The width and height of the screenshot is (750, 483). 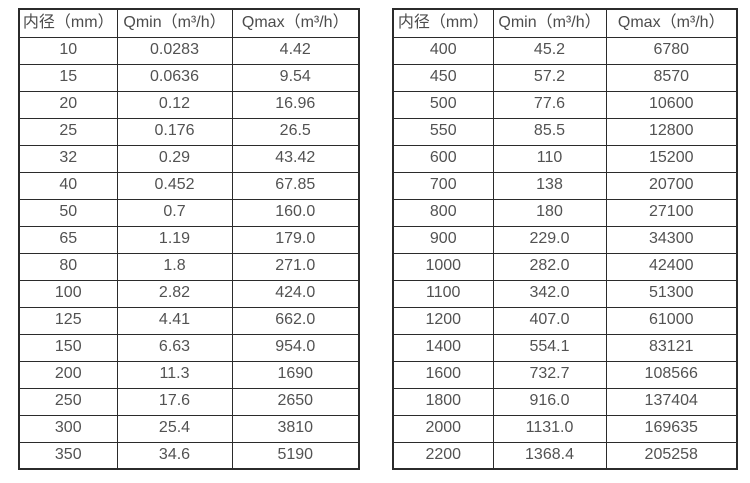 I want to click on table-row: 700 138 20700, so click(x=565, y=185).